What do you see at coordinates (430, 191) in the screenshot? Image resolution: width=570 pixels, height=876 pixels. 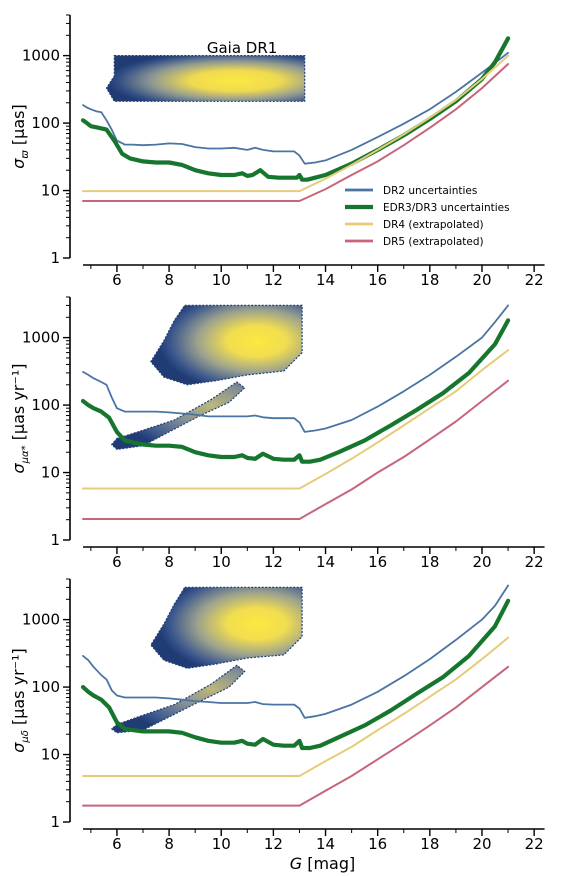 I see `legend-label: DR2 uncertainties` at bounding box center [430, 191].